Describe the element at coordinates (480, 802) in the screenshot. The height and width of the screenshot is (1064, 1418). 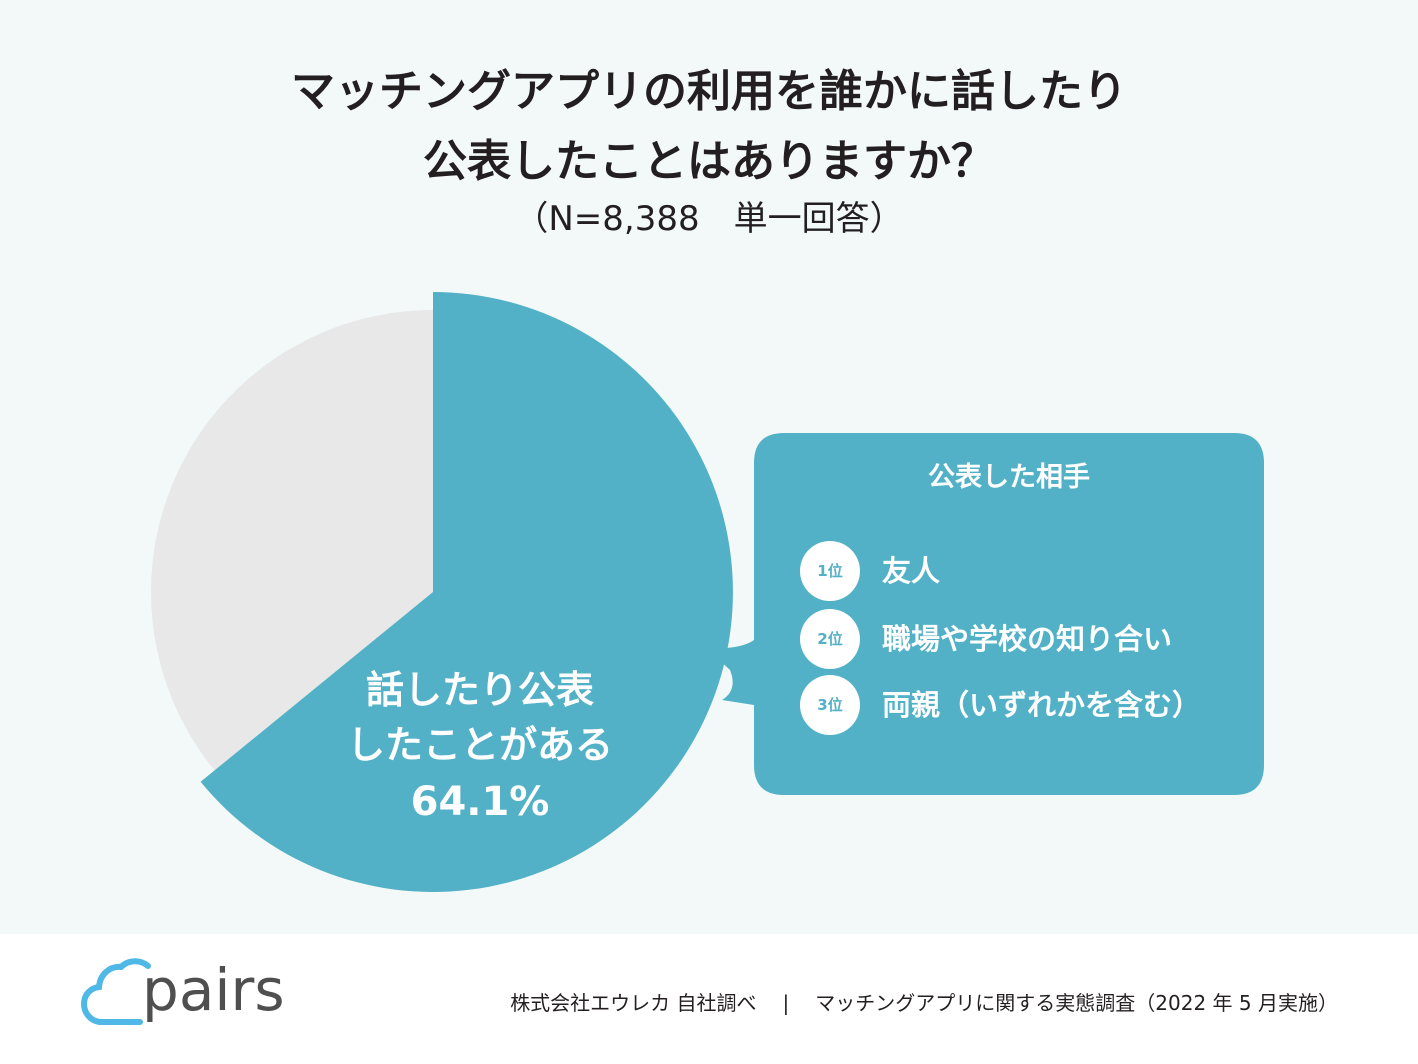
I see `pie-value-label: 64.1%` at that location.